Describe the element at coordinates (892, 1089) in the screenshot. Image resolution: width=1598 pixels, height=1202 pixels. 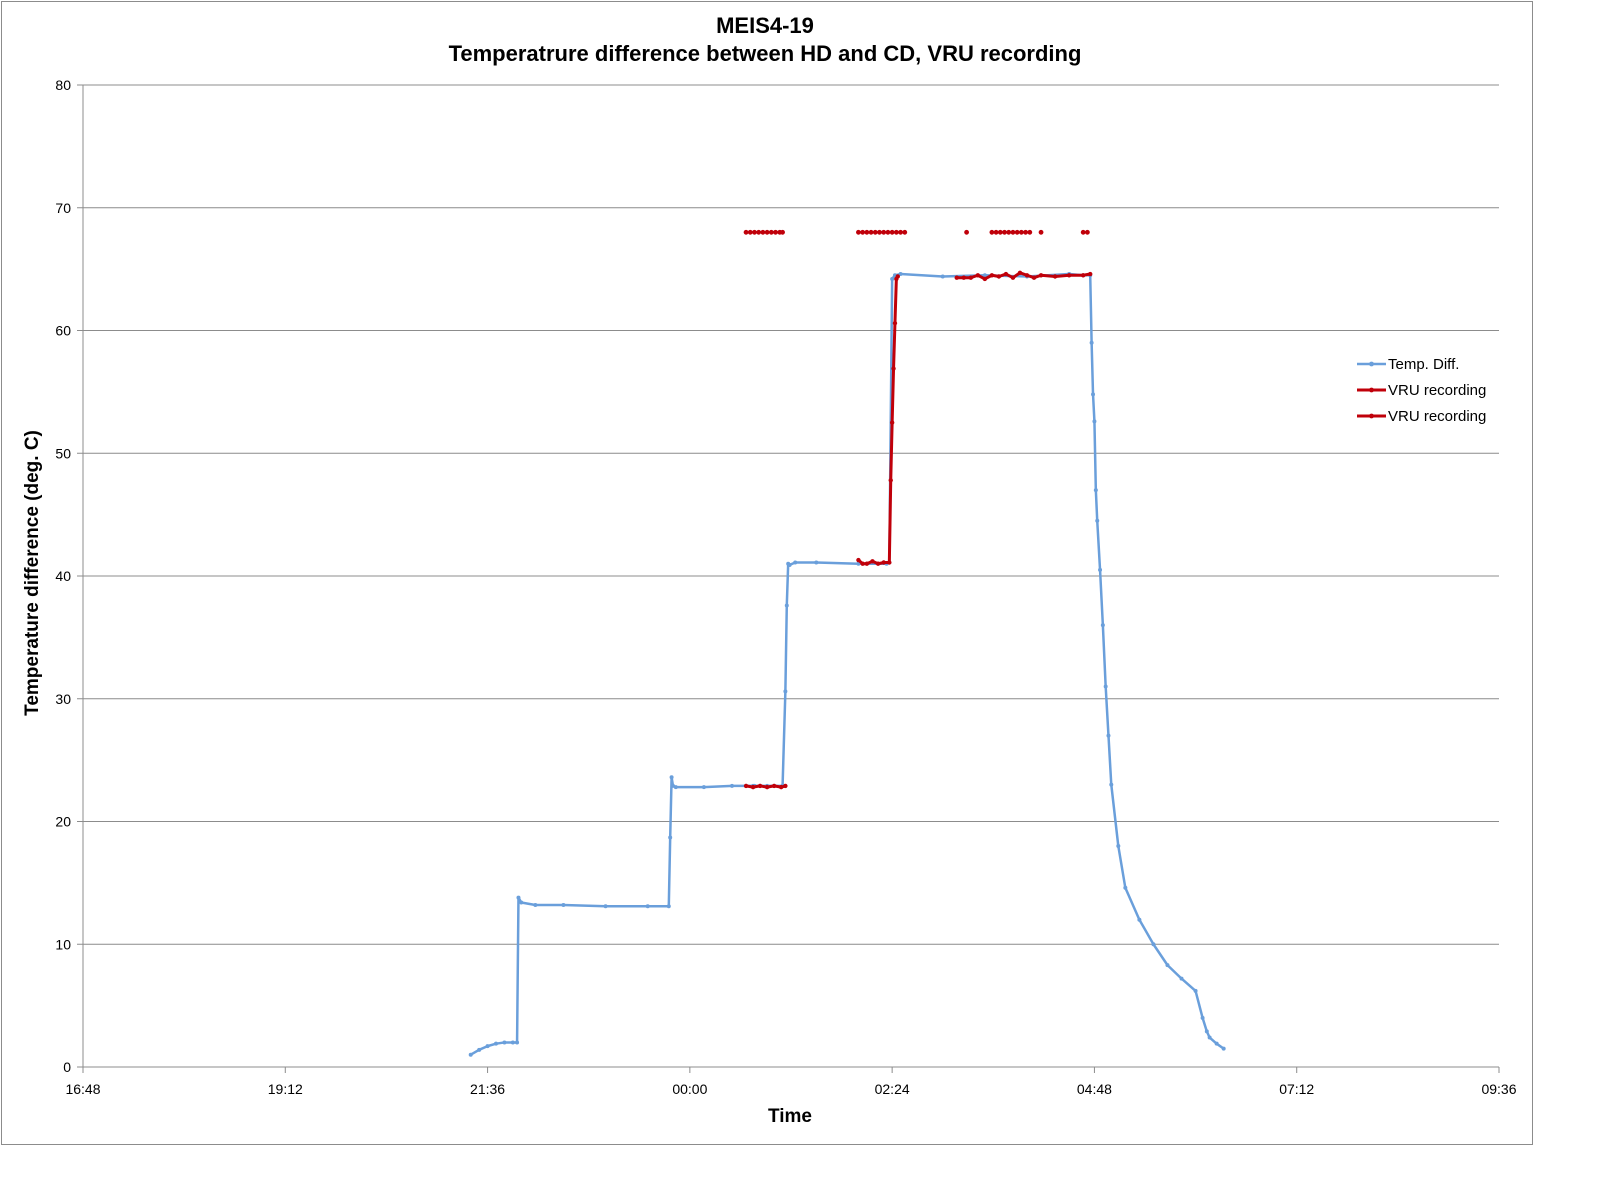
I see `x-tick-label-4: 02:24` at that location.